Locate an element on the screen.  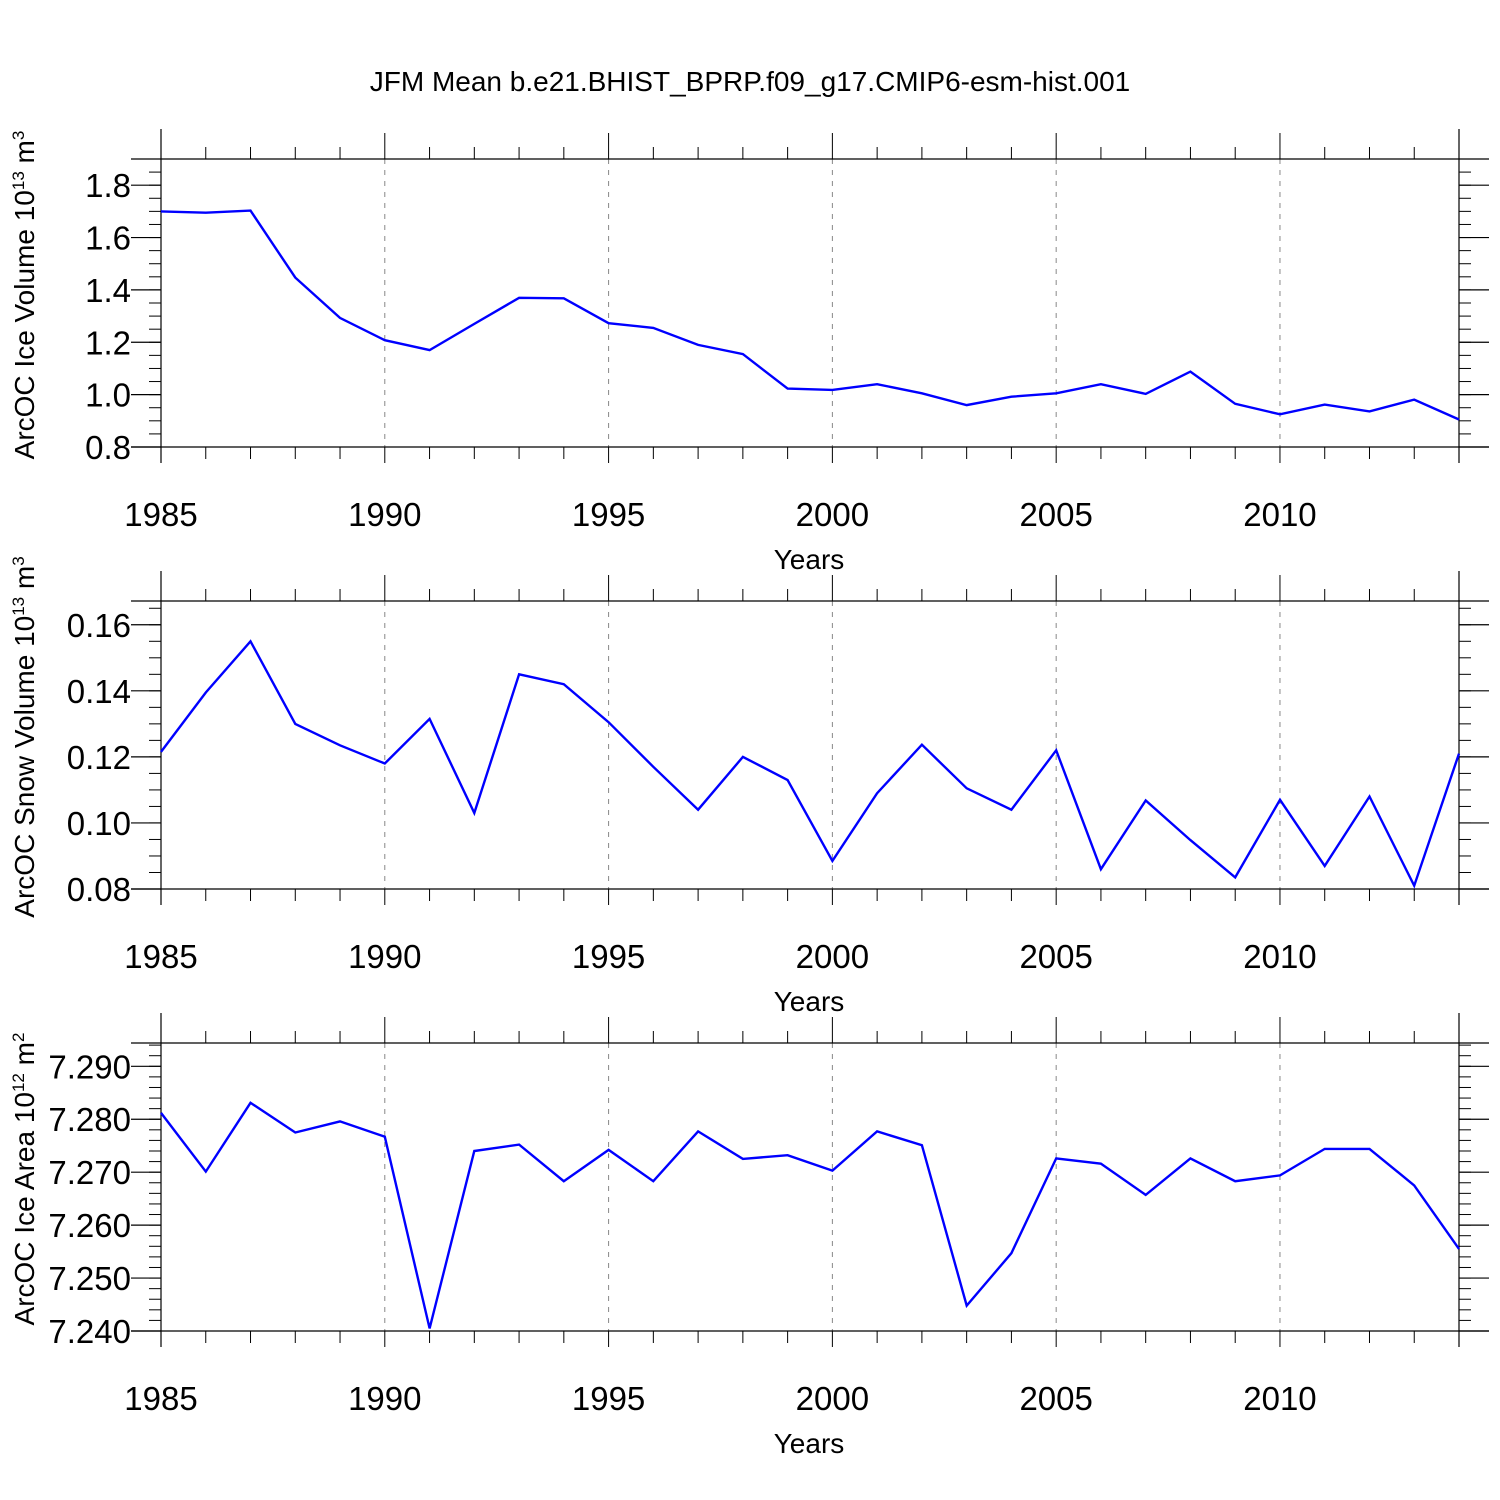
y-tick-label: 7.240 is located at coordinates (89, 1331).